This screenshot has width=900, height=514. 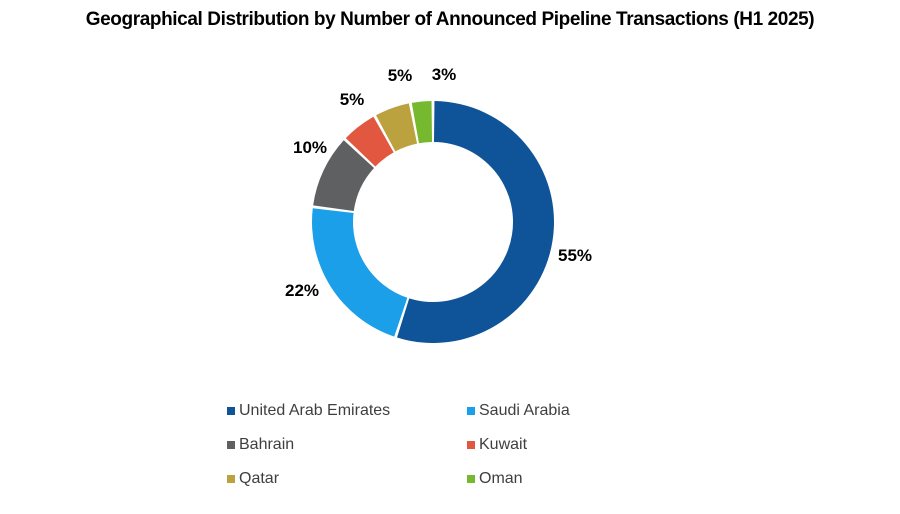 What do you see at coordinates (302, 290) in the screenshot?
I see `slice-percentage-label-saudi-arabia: 22%` at bounding box center [302, 290].